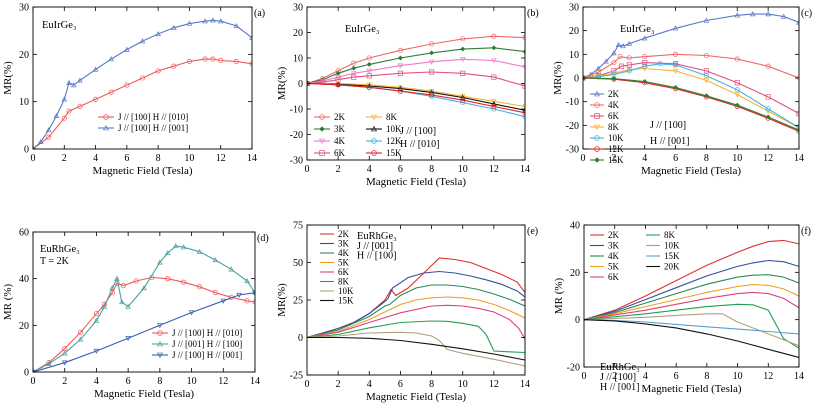 This screenshot has width=822, height=411. Describe the element at coordinates (282, 83) in the screenshot. I see `y-axis-label: MR(%)` at that location.